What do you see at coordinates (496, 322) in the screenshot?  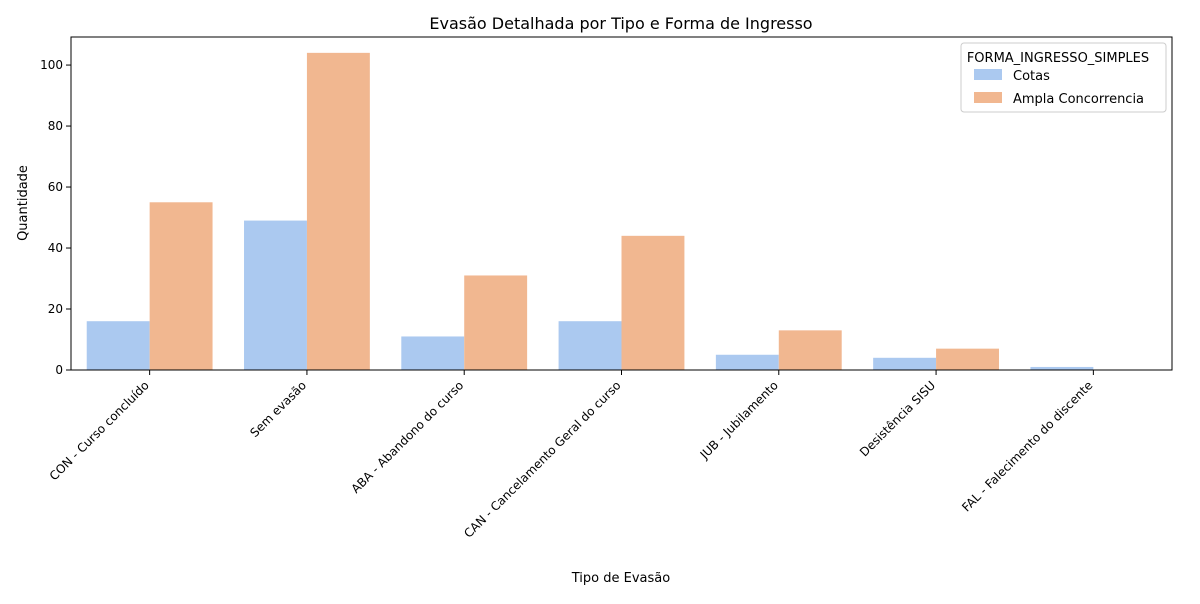 I see `bar-ampla-concorrencia-aba-abandono-do-curso` at bounding box center [496, 322].